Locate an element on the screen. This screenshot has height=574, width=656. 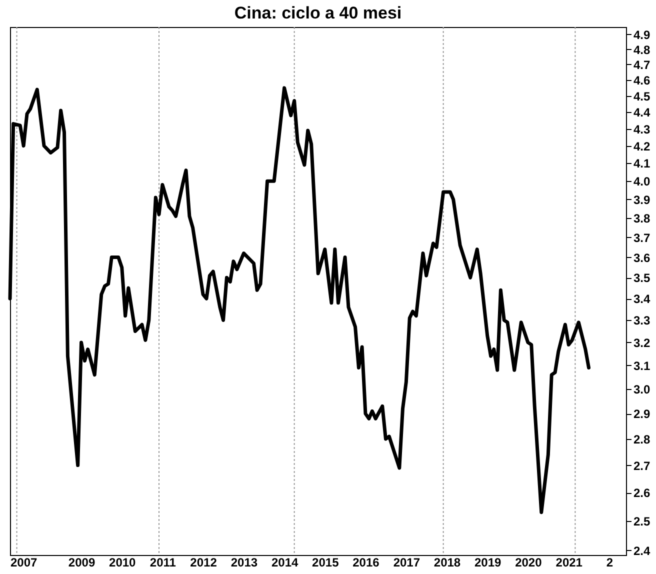
y-tick-label: 3.7 is located at coordinates (642, 237).